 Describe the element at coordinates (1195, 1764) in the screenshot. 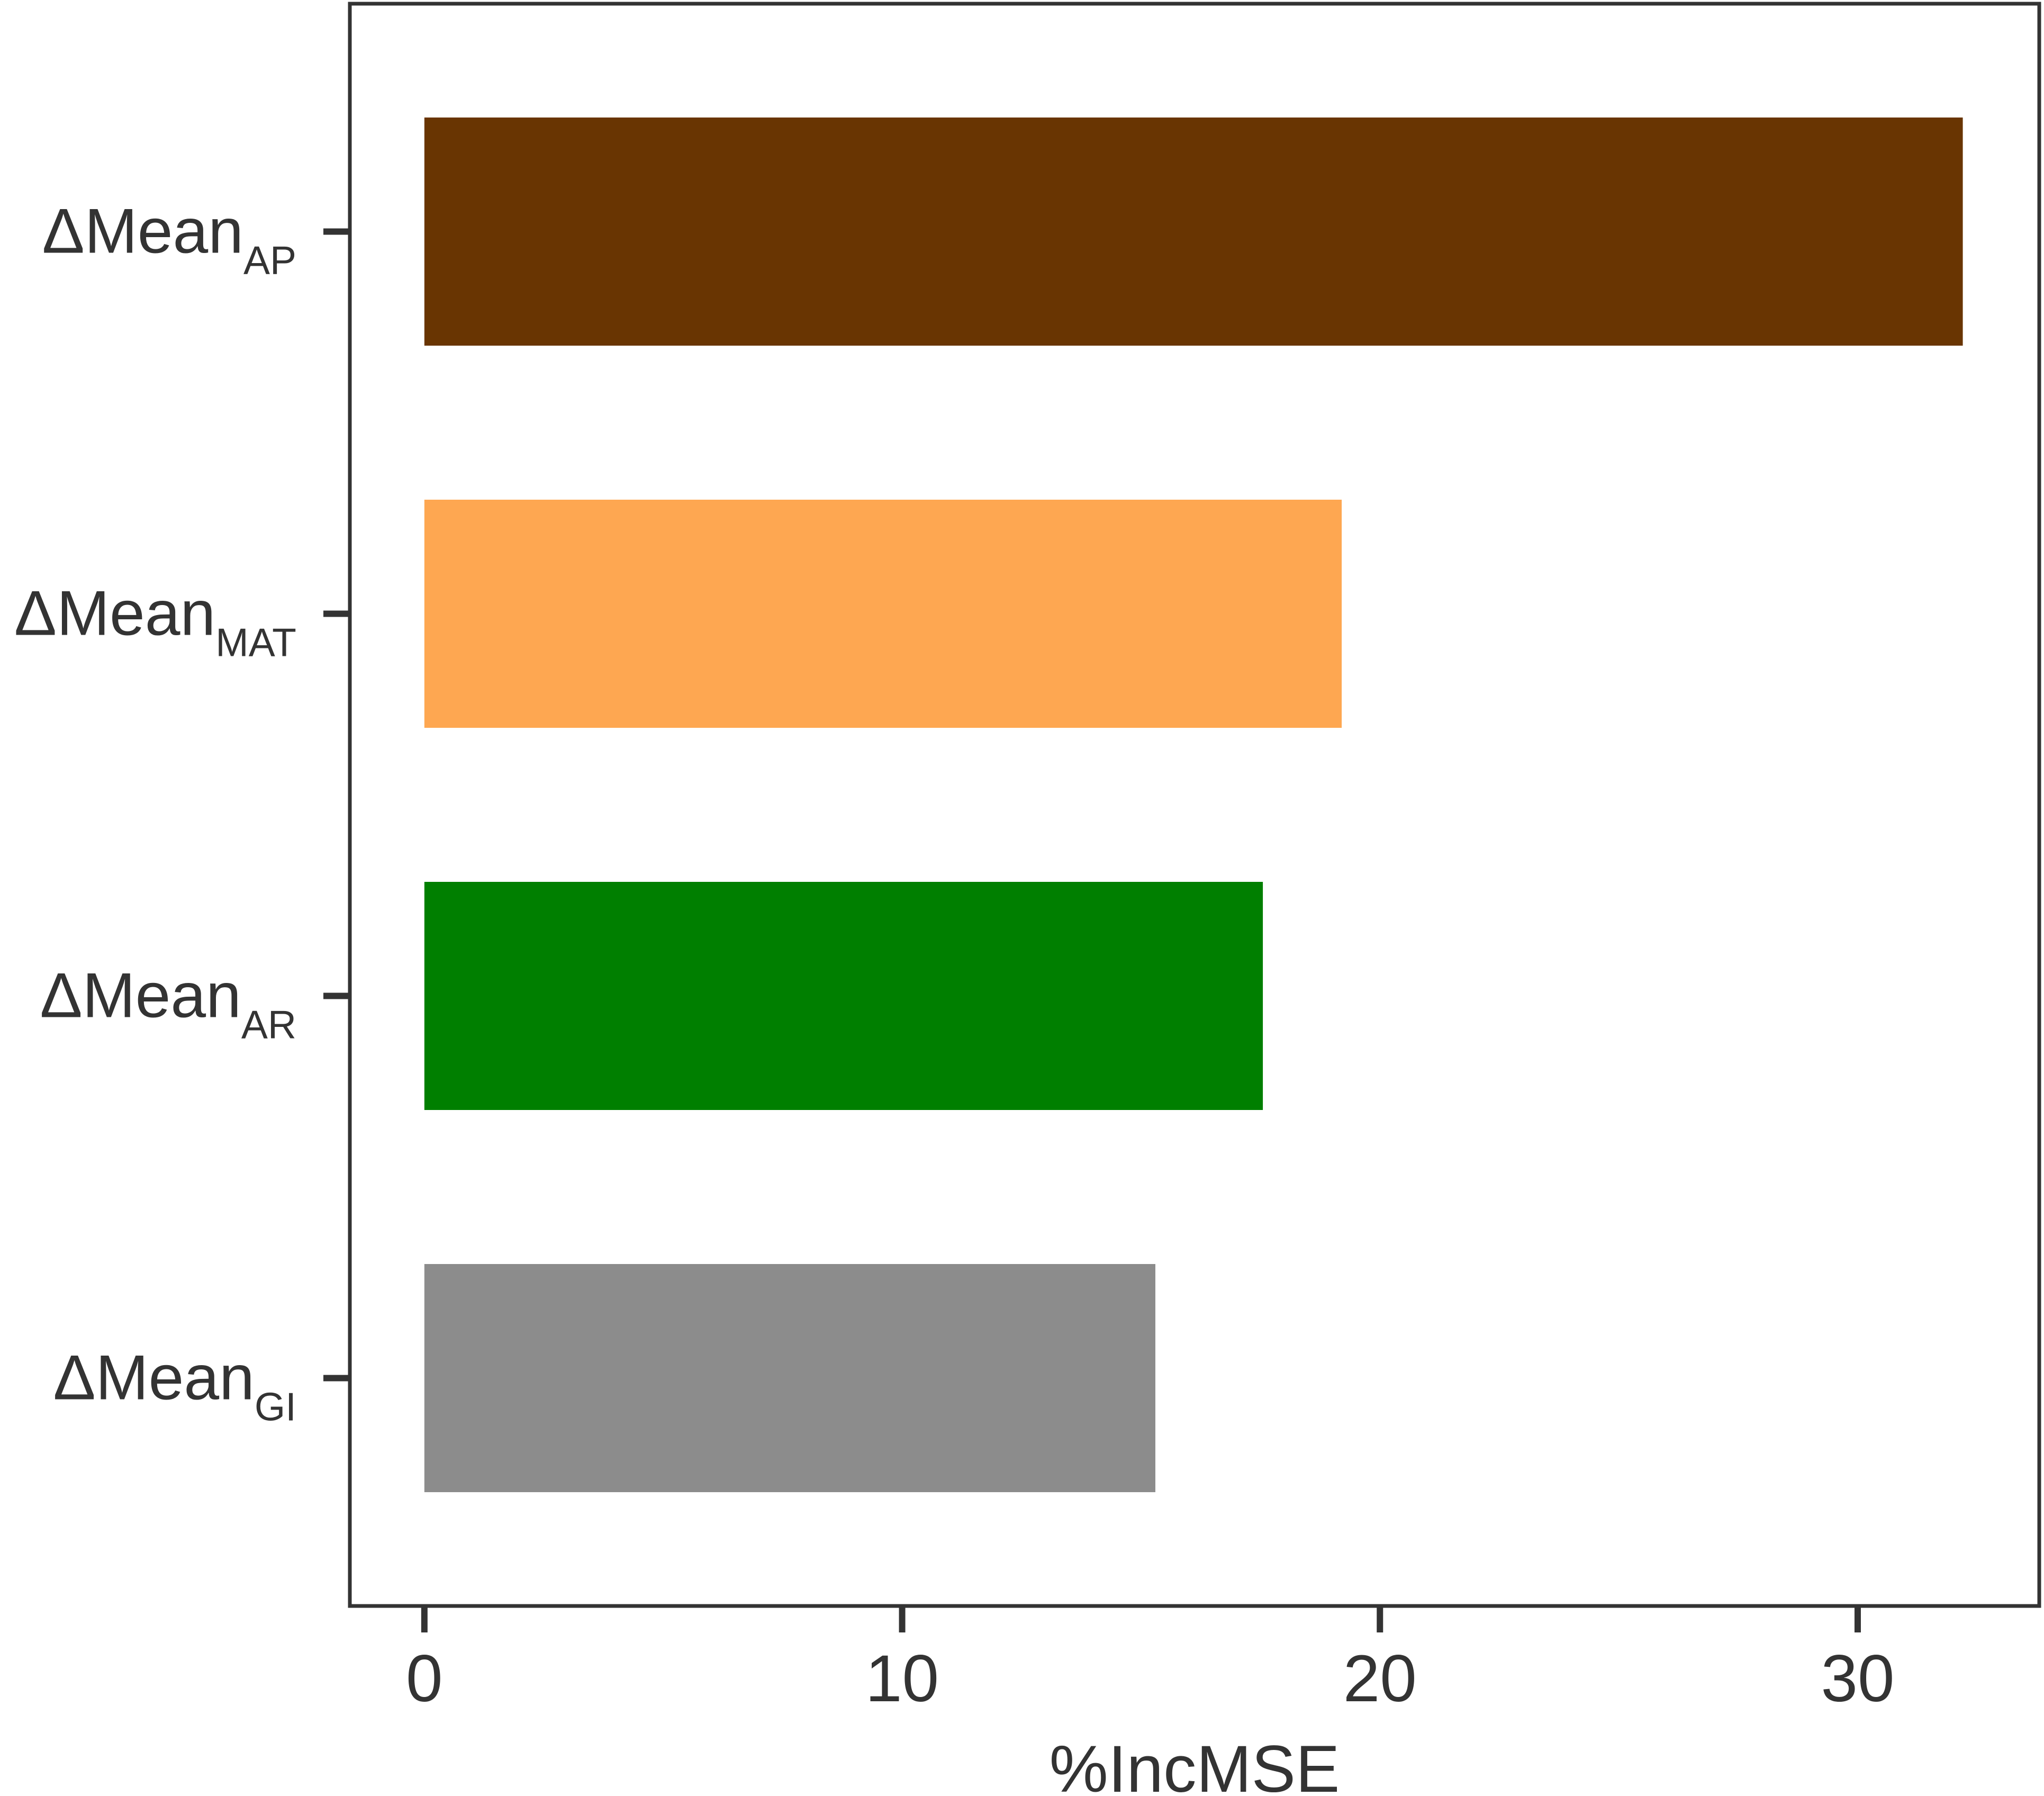

I see `x-axis-title: %IncMSE` at that location.